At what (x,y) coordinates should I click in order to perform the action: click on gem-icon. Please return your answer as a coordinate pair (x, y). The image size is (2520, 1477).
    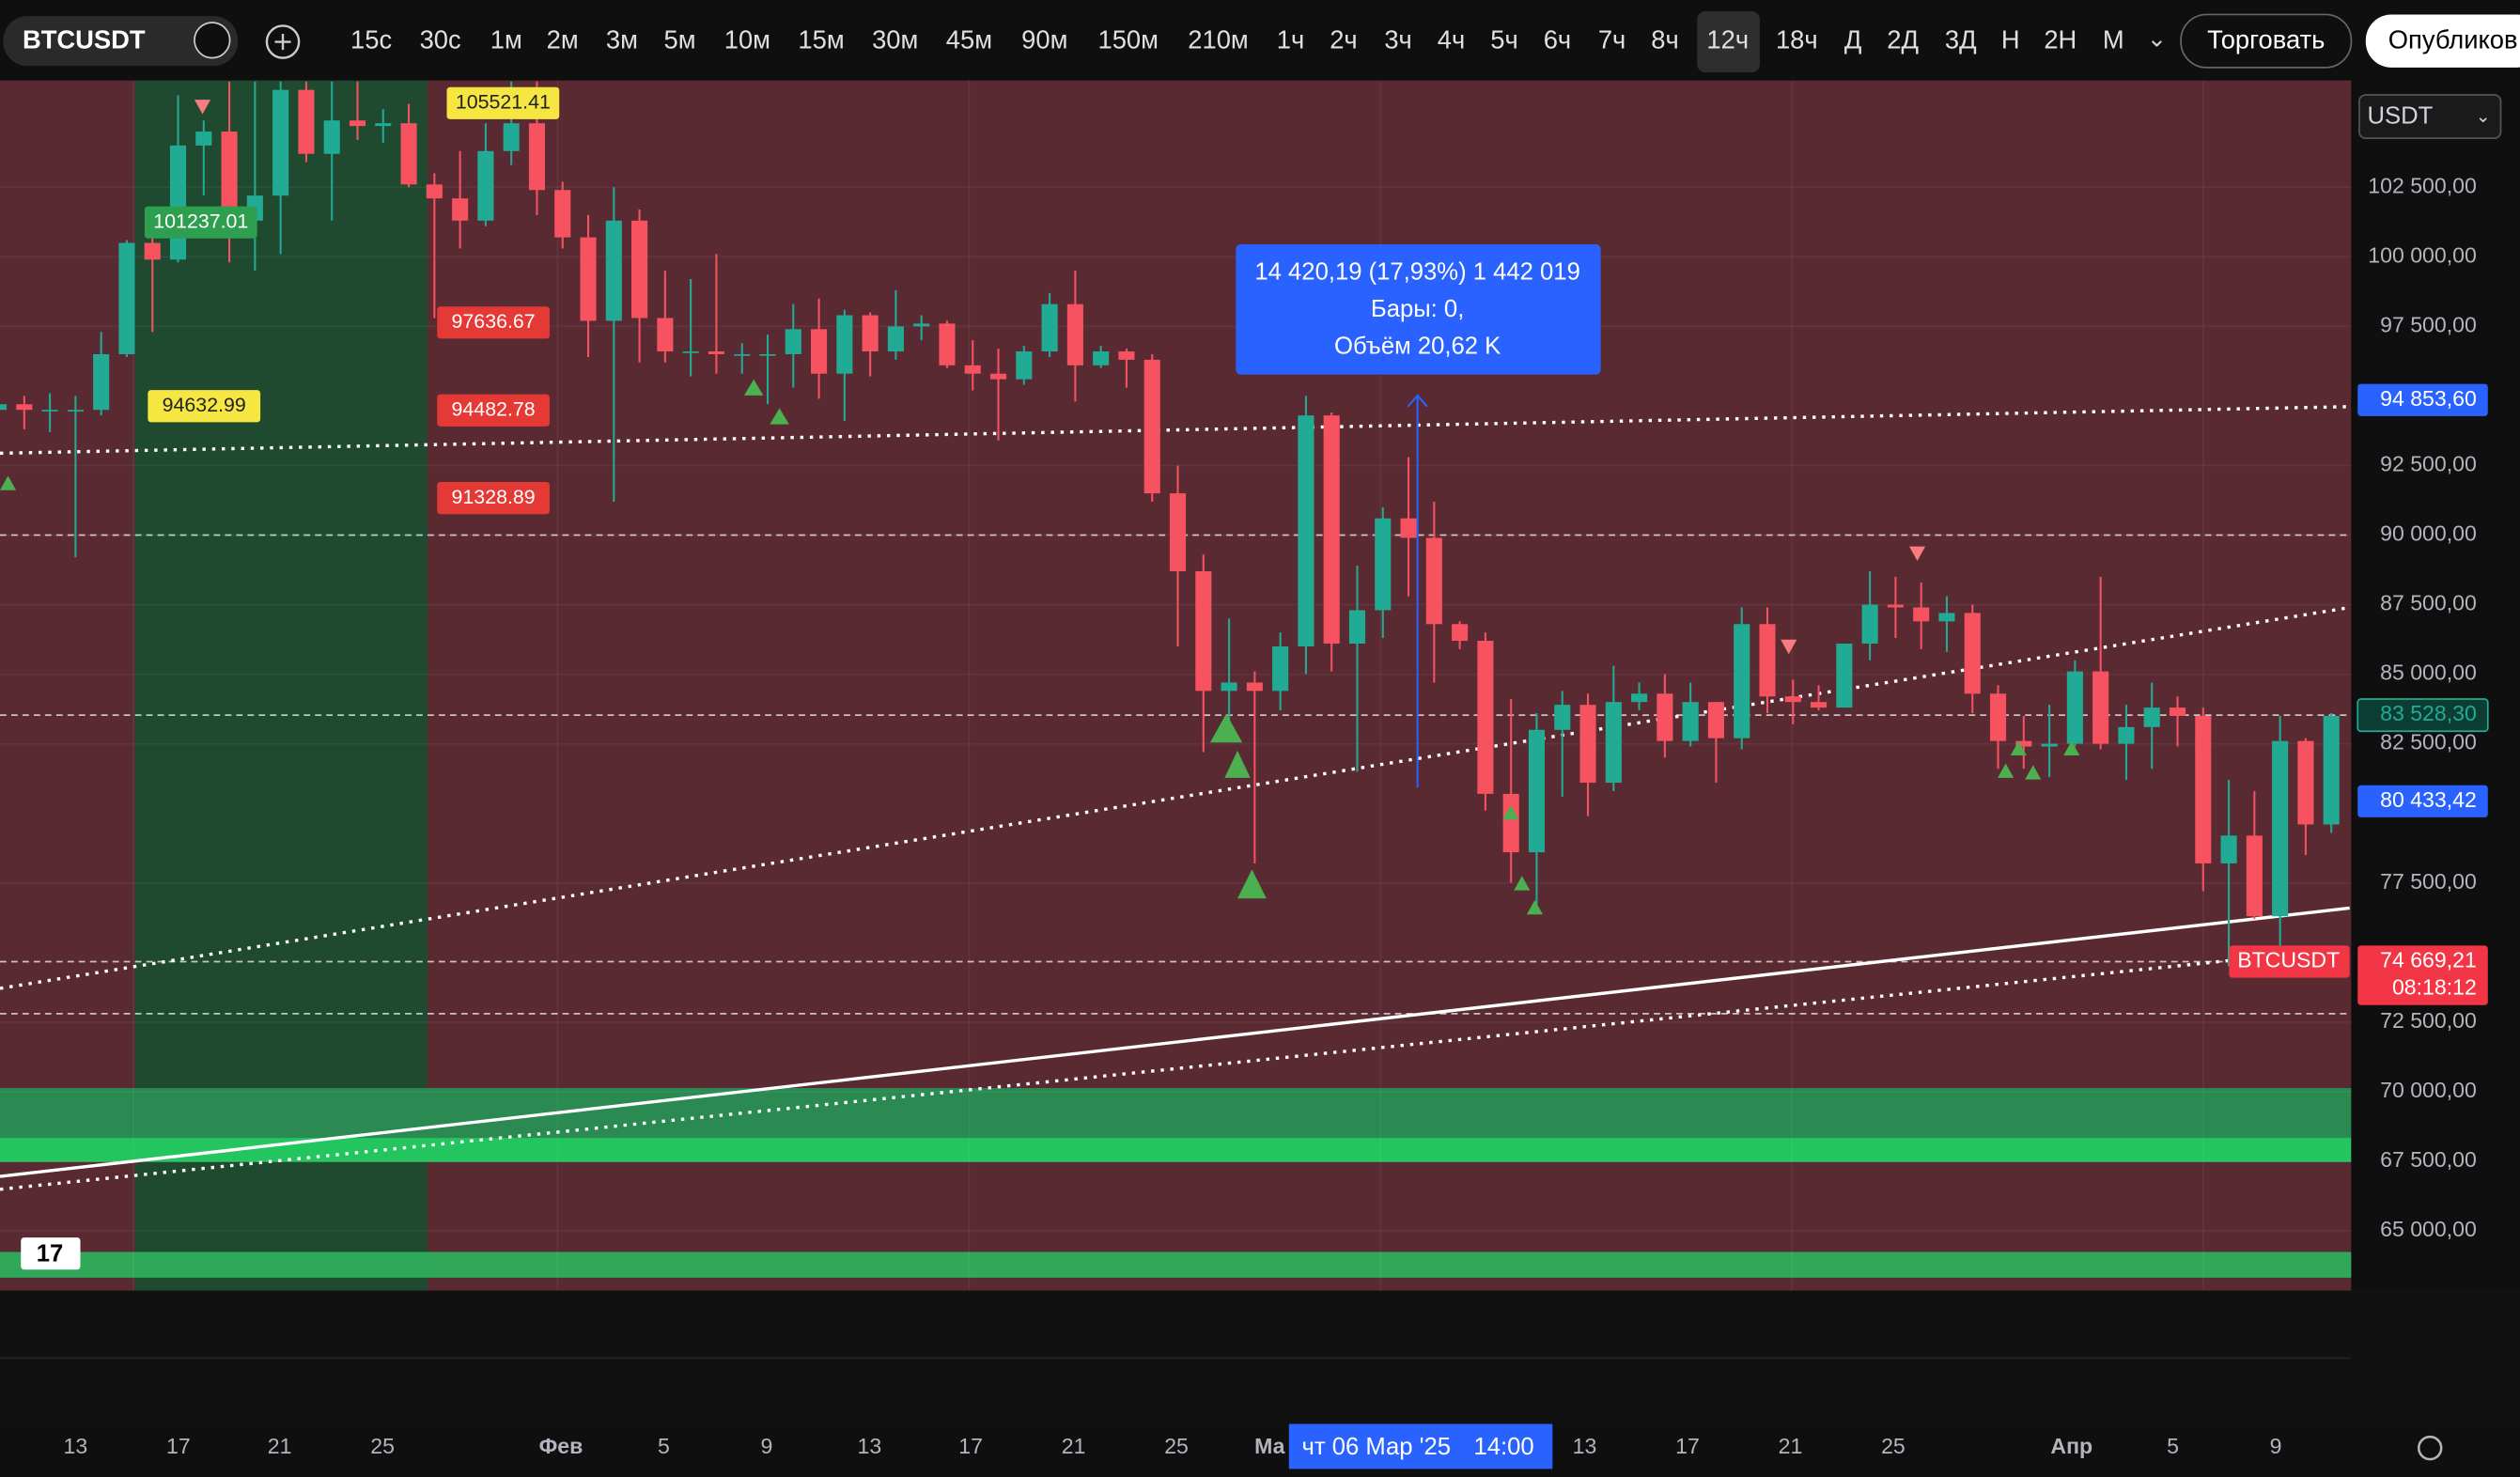
    Looking at the image, I should click on (212, 40).